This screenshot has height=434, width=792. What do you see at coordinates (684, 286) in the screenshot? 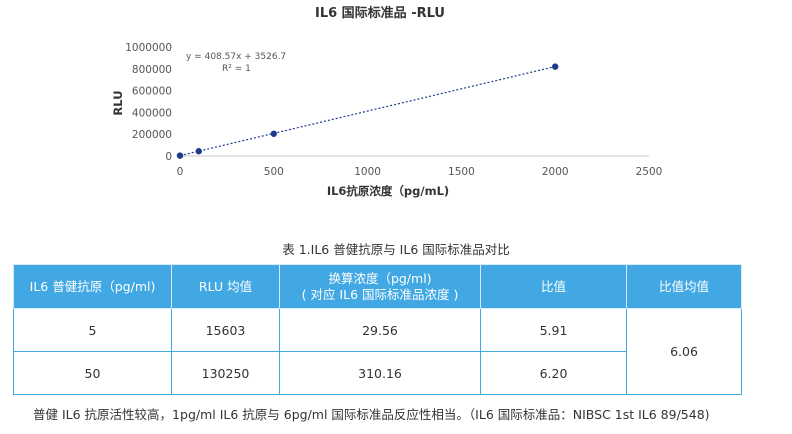
I see `header-ratio-mean: 比值均值` at bounding box center [684, 286].